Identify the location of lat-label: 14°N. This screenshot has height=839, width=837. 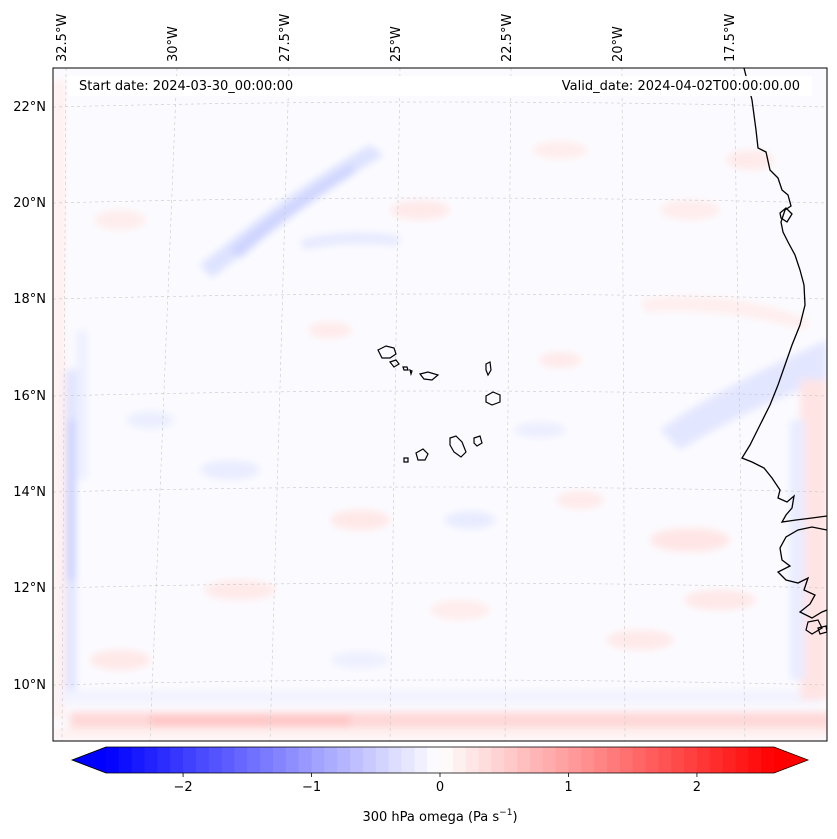
(29, 492).